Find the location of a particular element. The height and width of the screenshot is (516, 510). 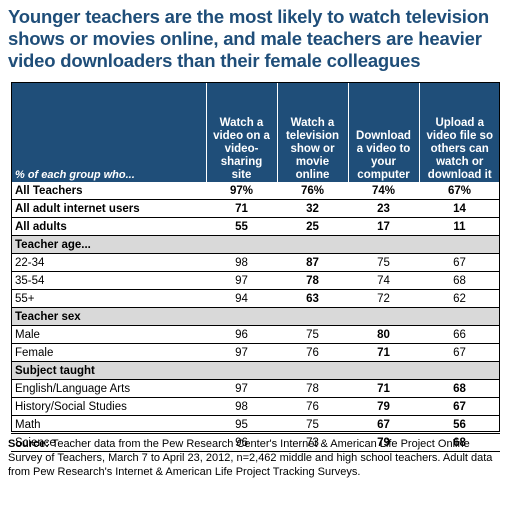

data-cell: 11 is located at coordinates (459, 226).